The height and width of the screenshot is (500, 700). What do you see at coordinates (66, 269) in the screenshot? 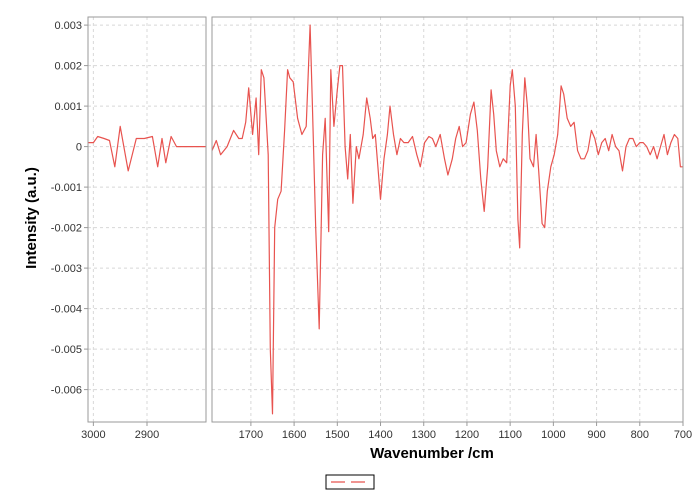
I see `y-tick-label: -0.003` at bounding box center [66, 269].